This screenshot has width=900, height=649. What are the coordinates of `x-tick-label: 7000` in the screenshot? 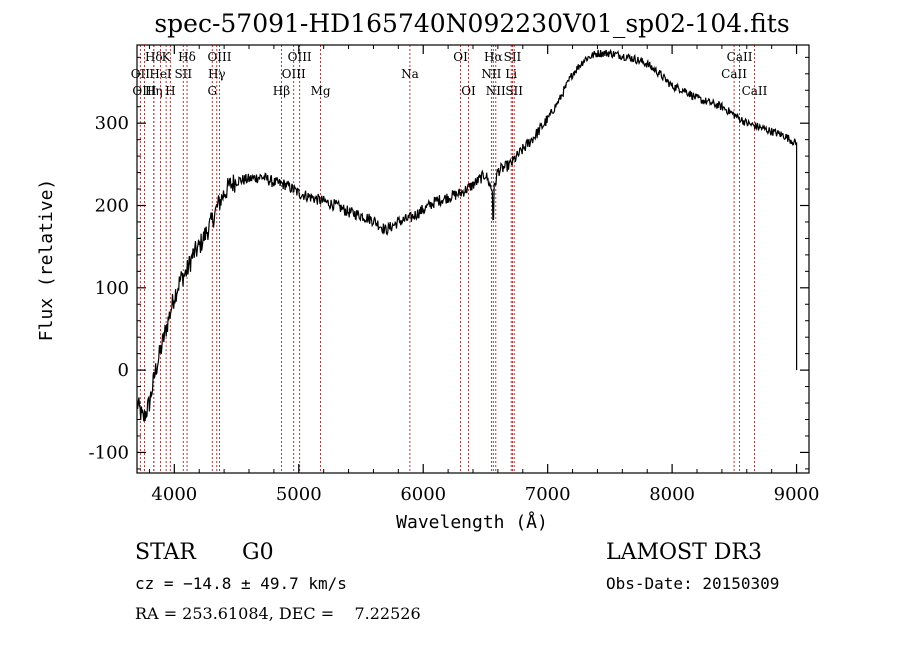 It's located at (548, 494).